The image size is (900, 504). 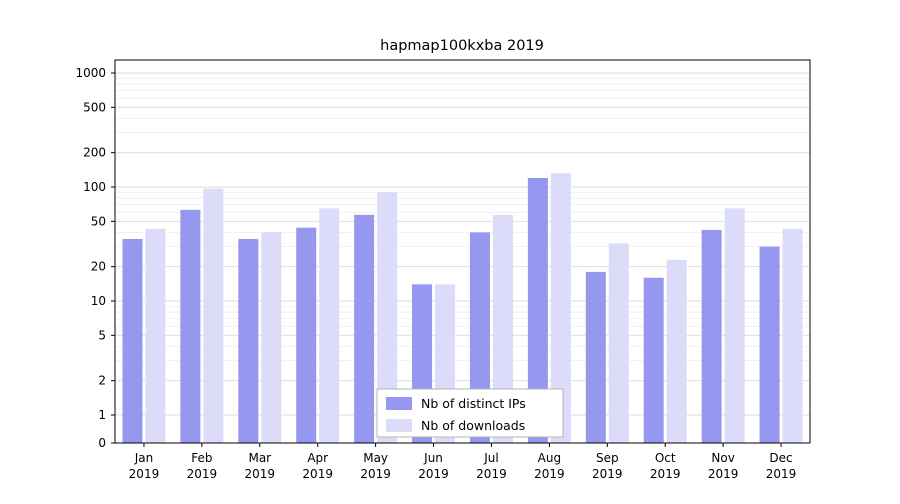 I want to click on x-tick-label-month: Jun, so click(x=433, y=458).